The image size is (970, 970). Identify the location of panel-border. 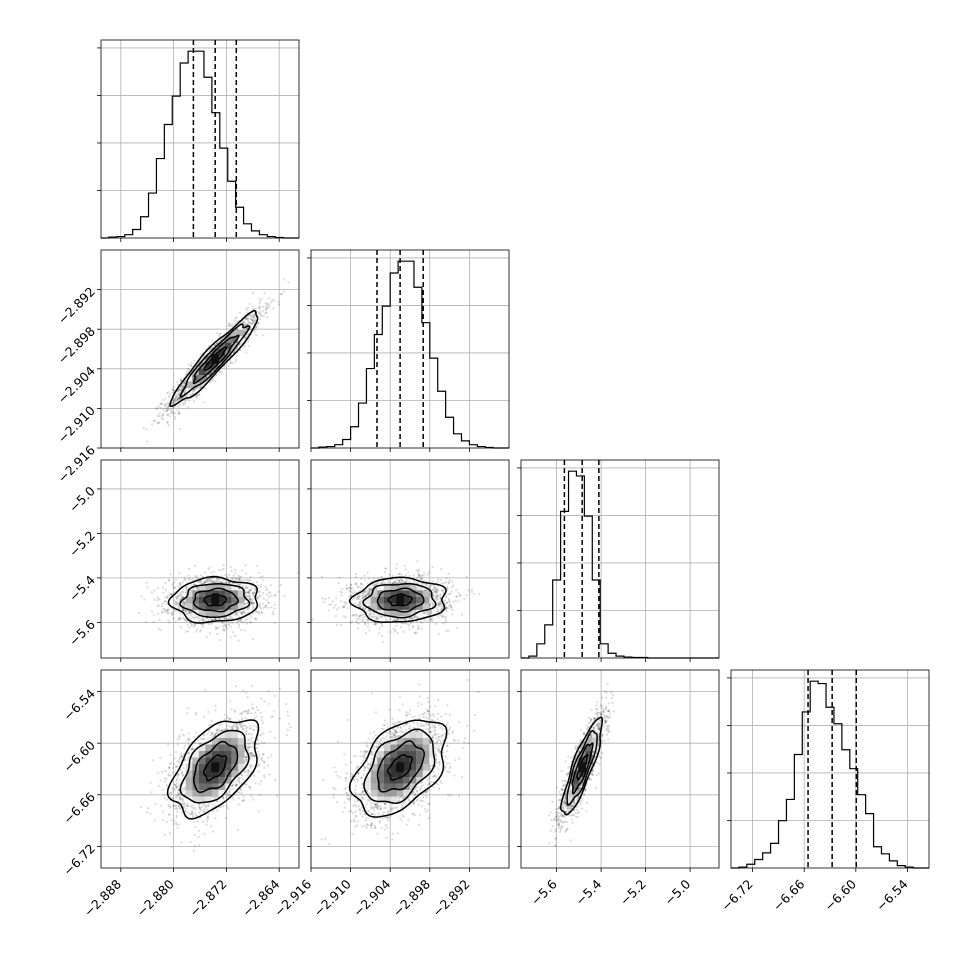
(200, 139).